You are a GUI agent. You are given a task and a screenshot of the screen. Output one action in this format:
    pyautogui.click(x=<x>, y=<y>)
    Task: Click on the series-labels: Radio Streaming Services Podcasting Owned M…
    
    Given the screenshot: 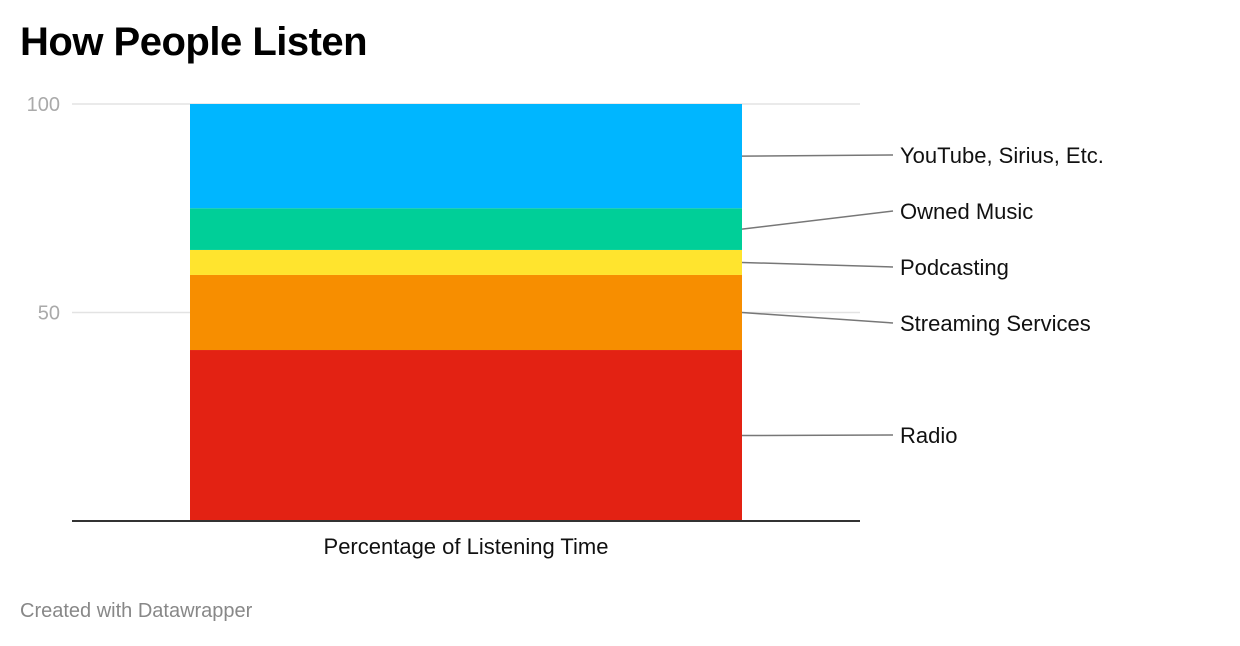 What is the action you would take?
    pyautogui.click(x=922, y=295)
    